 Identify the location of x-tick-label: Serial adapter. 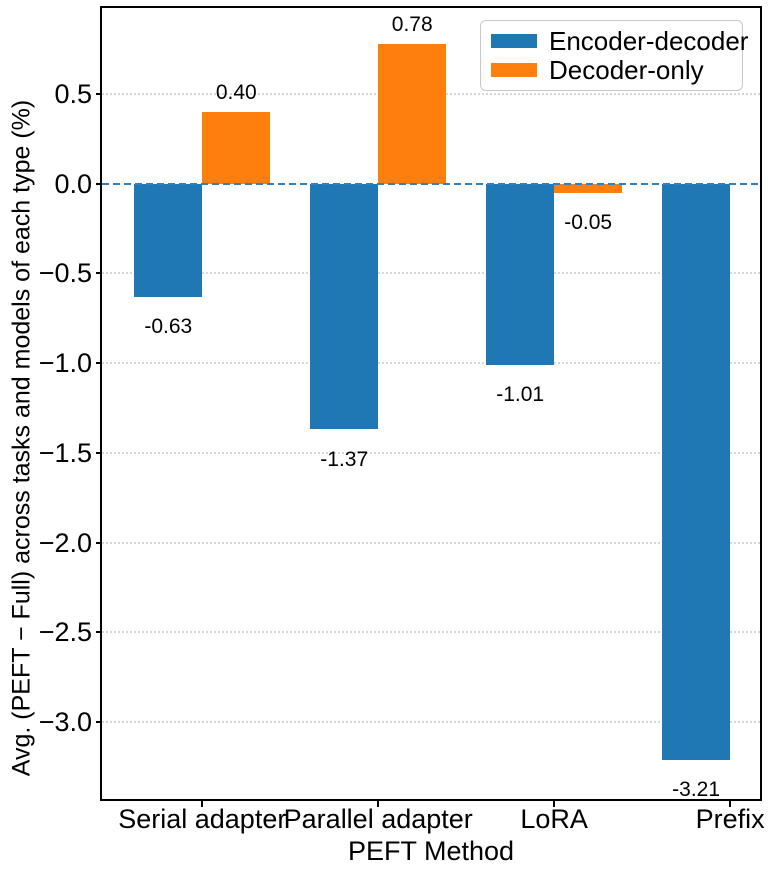
(202, 819).